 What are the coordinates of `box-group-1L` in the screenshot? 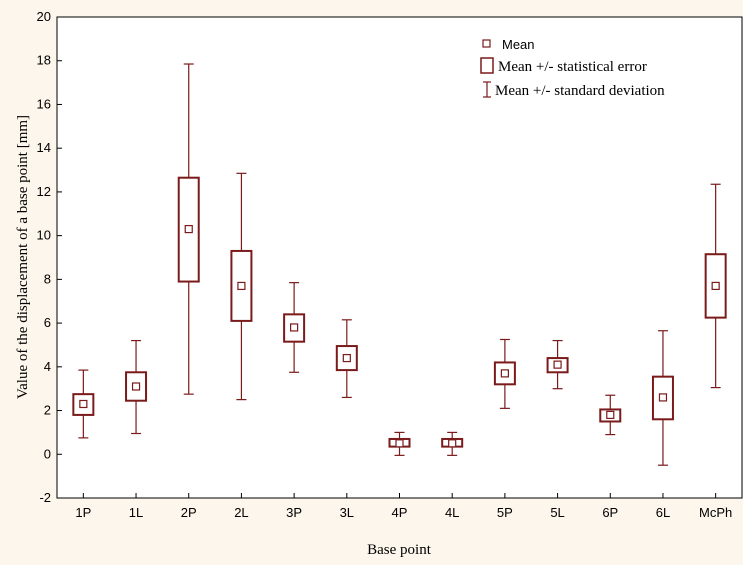 It's located at (136, 387).